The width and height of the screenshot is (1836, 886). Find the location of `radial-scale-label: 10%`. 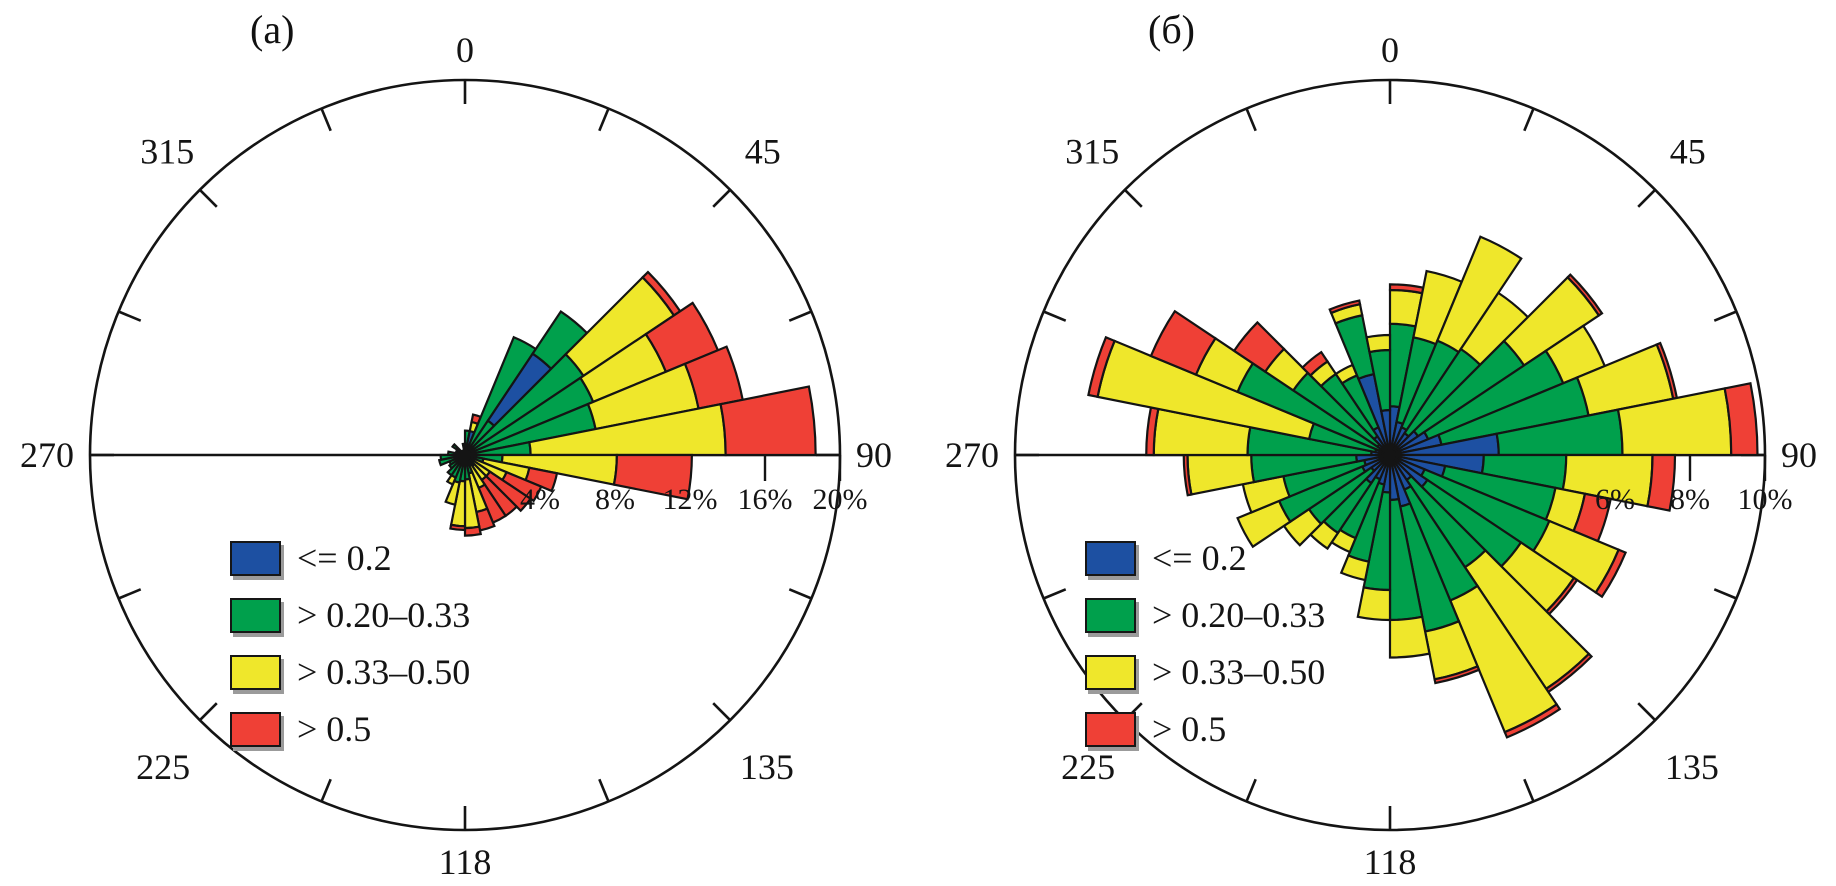

radial-scale-label: 10% is located at coordinates (1765, 499).